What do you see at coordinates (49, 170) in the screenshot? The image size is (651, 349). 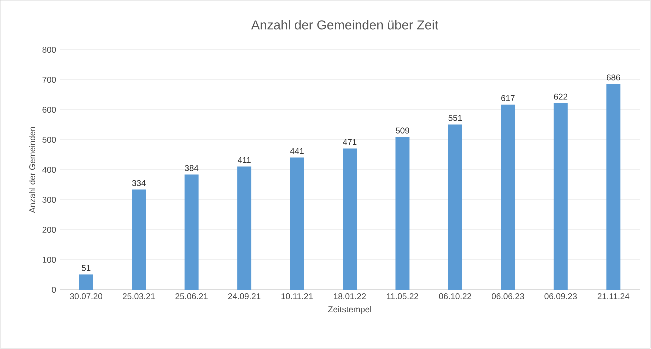 I see `y-tick-label: 400` at bounding box center [49, 170].